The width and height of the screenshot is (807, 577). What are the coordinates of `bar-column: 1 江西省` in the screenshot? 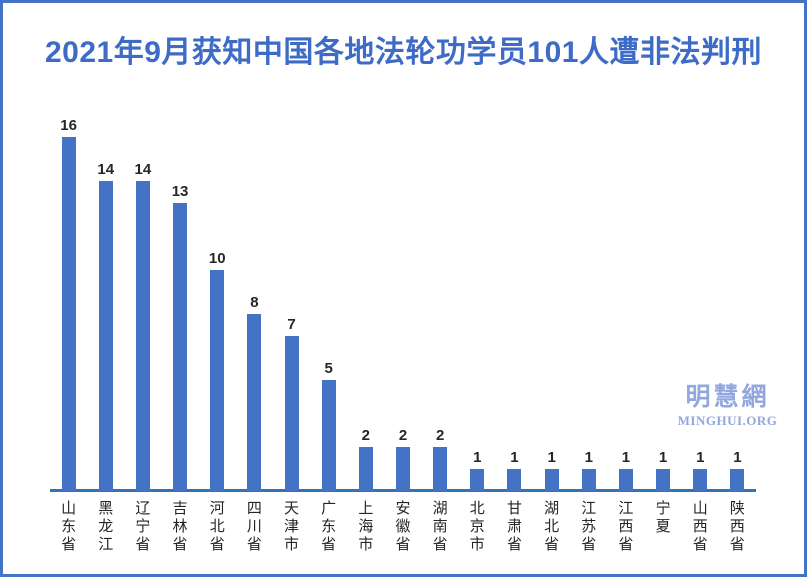 It's located at (625, 328).